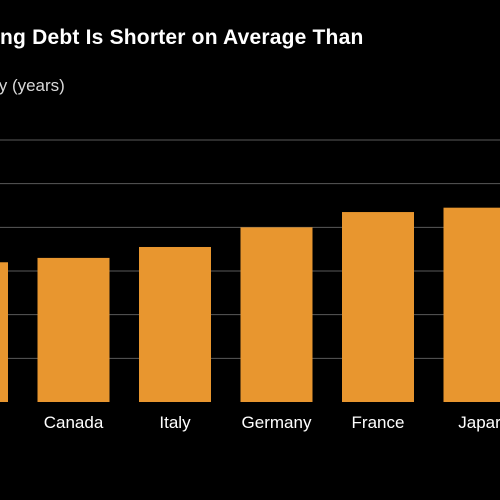  What do you see at coordinates (182, 37) in the screenshot?
I see `chart-title: ing Debt Is Shorter on Average Than` at bounding box center [182, 37].